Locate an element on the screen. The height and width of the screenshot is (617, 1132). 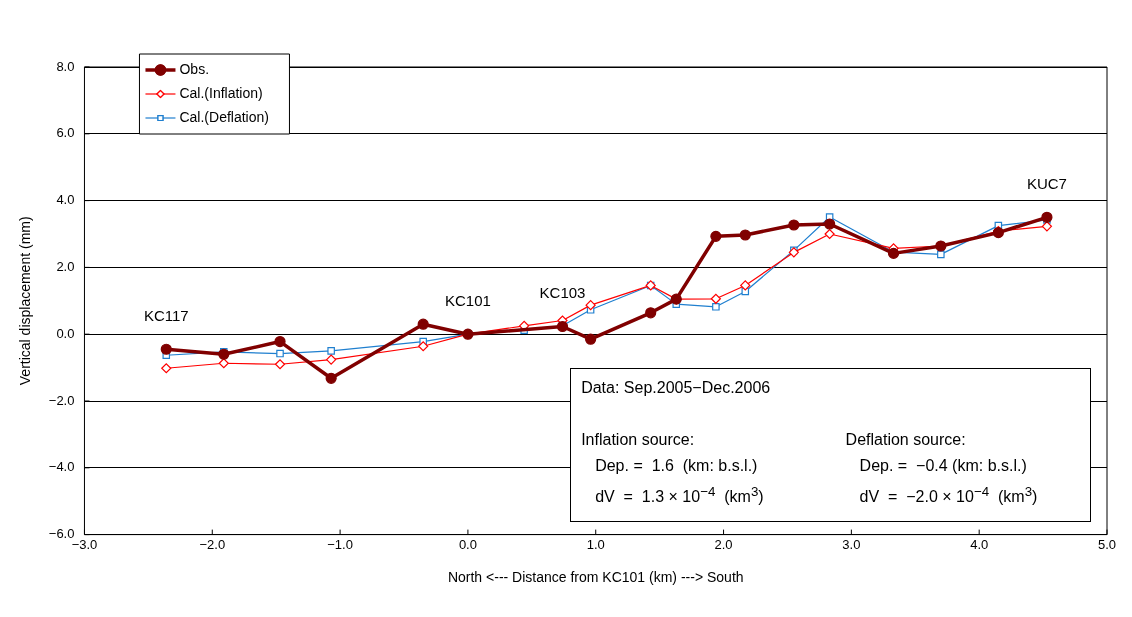
x-tick-label: 0.0 is located at coordinates (467, 544).